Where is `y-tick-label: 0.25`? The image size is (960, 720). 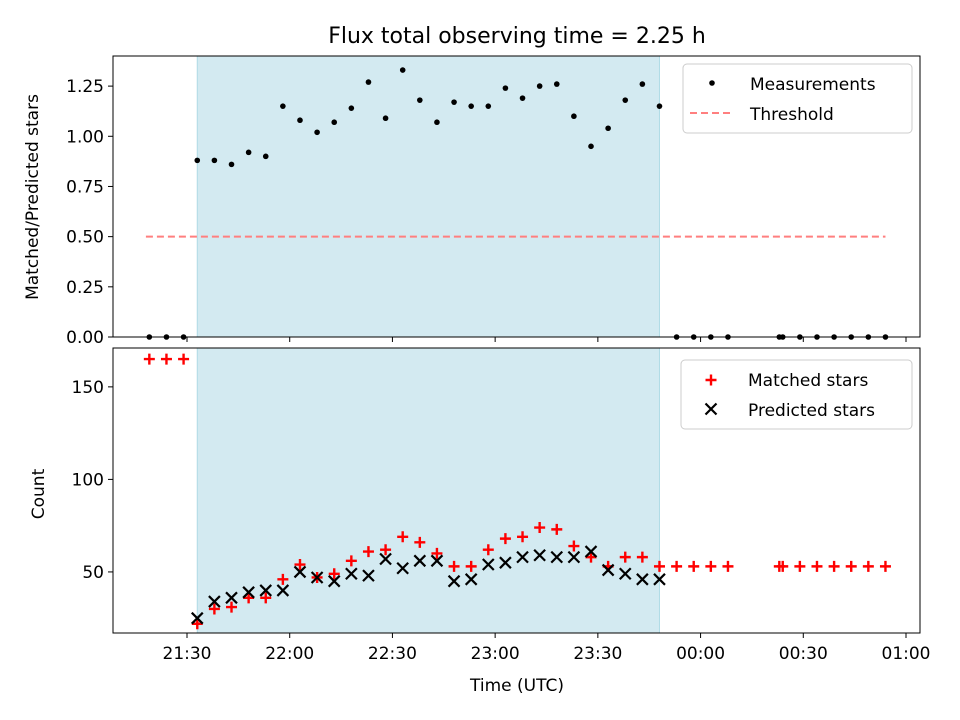
y-tick-label: 0.25 is located at coordinates (85, 288).